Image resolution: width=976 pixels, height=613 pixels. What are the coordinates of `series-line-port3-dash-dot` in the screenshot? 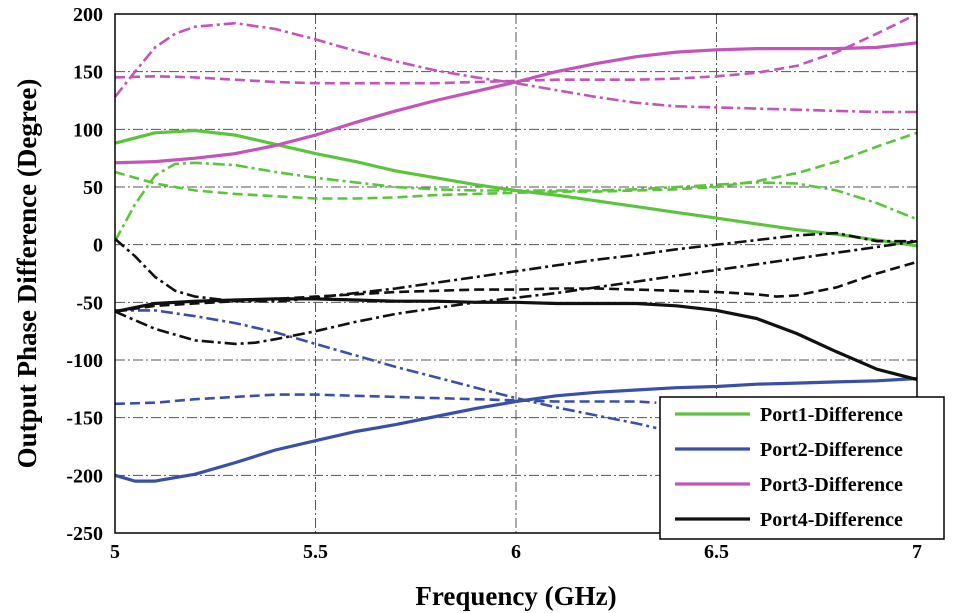 It's located at (515, 67).